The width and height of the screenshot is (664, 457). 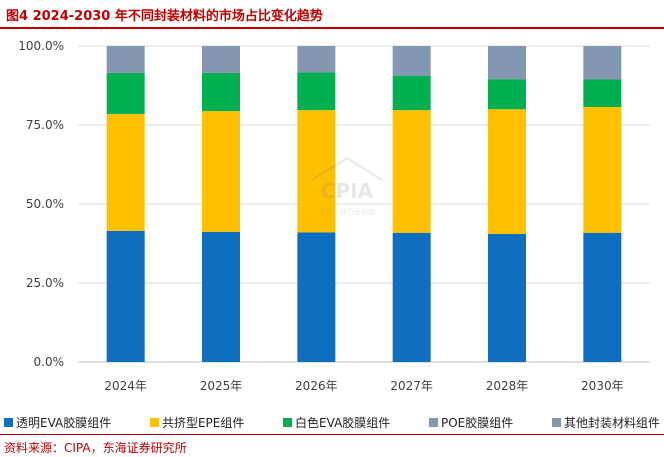 I want to click on legend-label: 透明EVA胶膜组件, so click(x=64, y=422).